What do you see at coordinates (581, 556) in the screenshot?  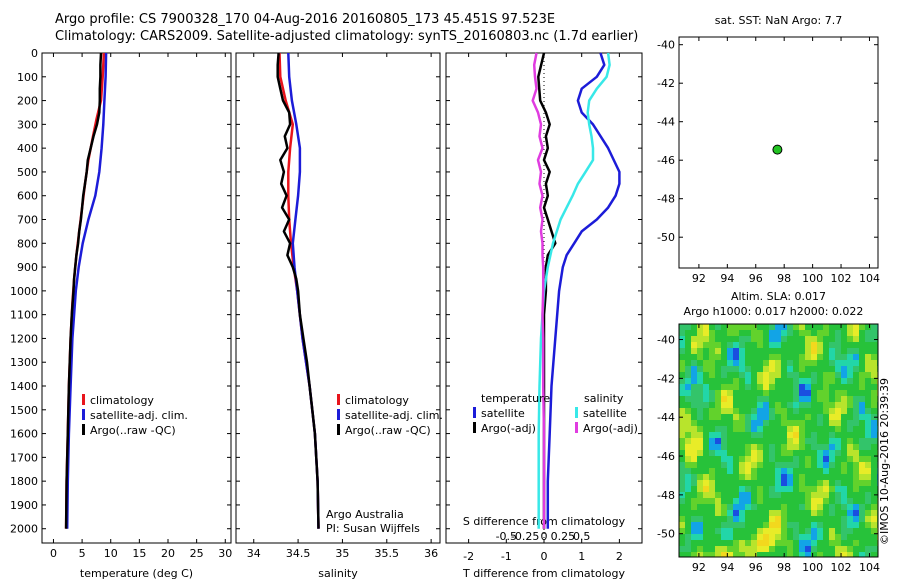 I see `x-tick-label: 1` at bounding box center [581, 556].